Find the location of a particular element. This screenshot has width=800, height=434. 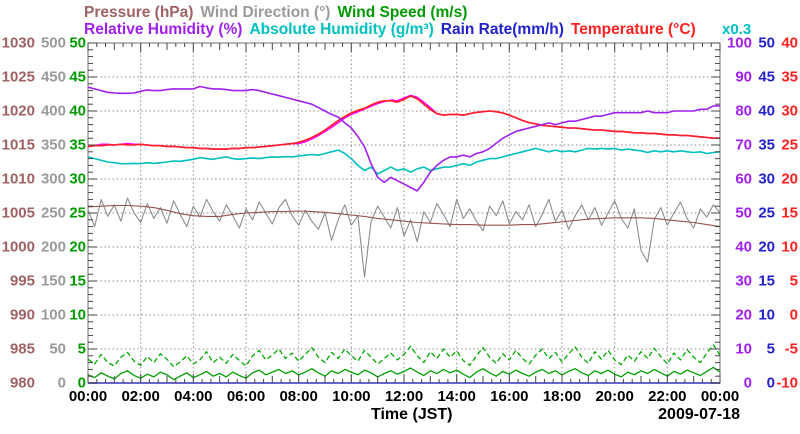

y-tick-wind_speed: 25 is located at coordinates (77, 213).